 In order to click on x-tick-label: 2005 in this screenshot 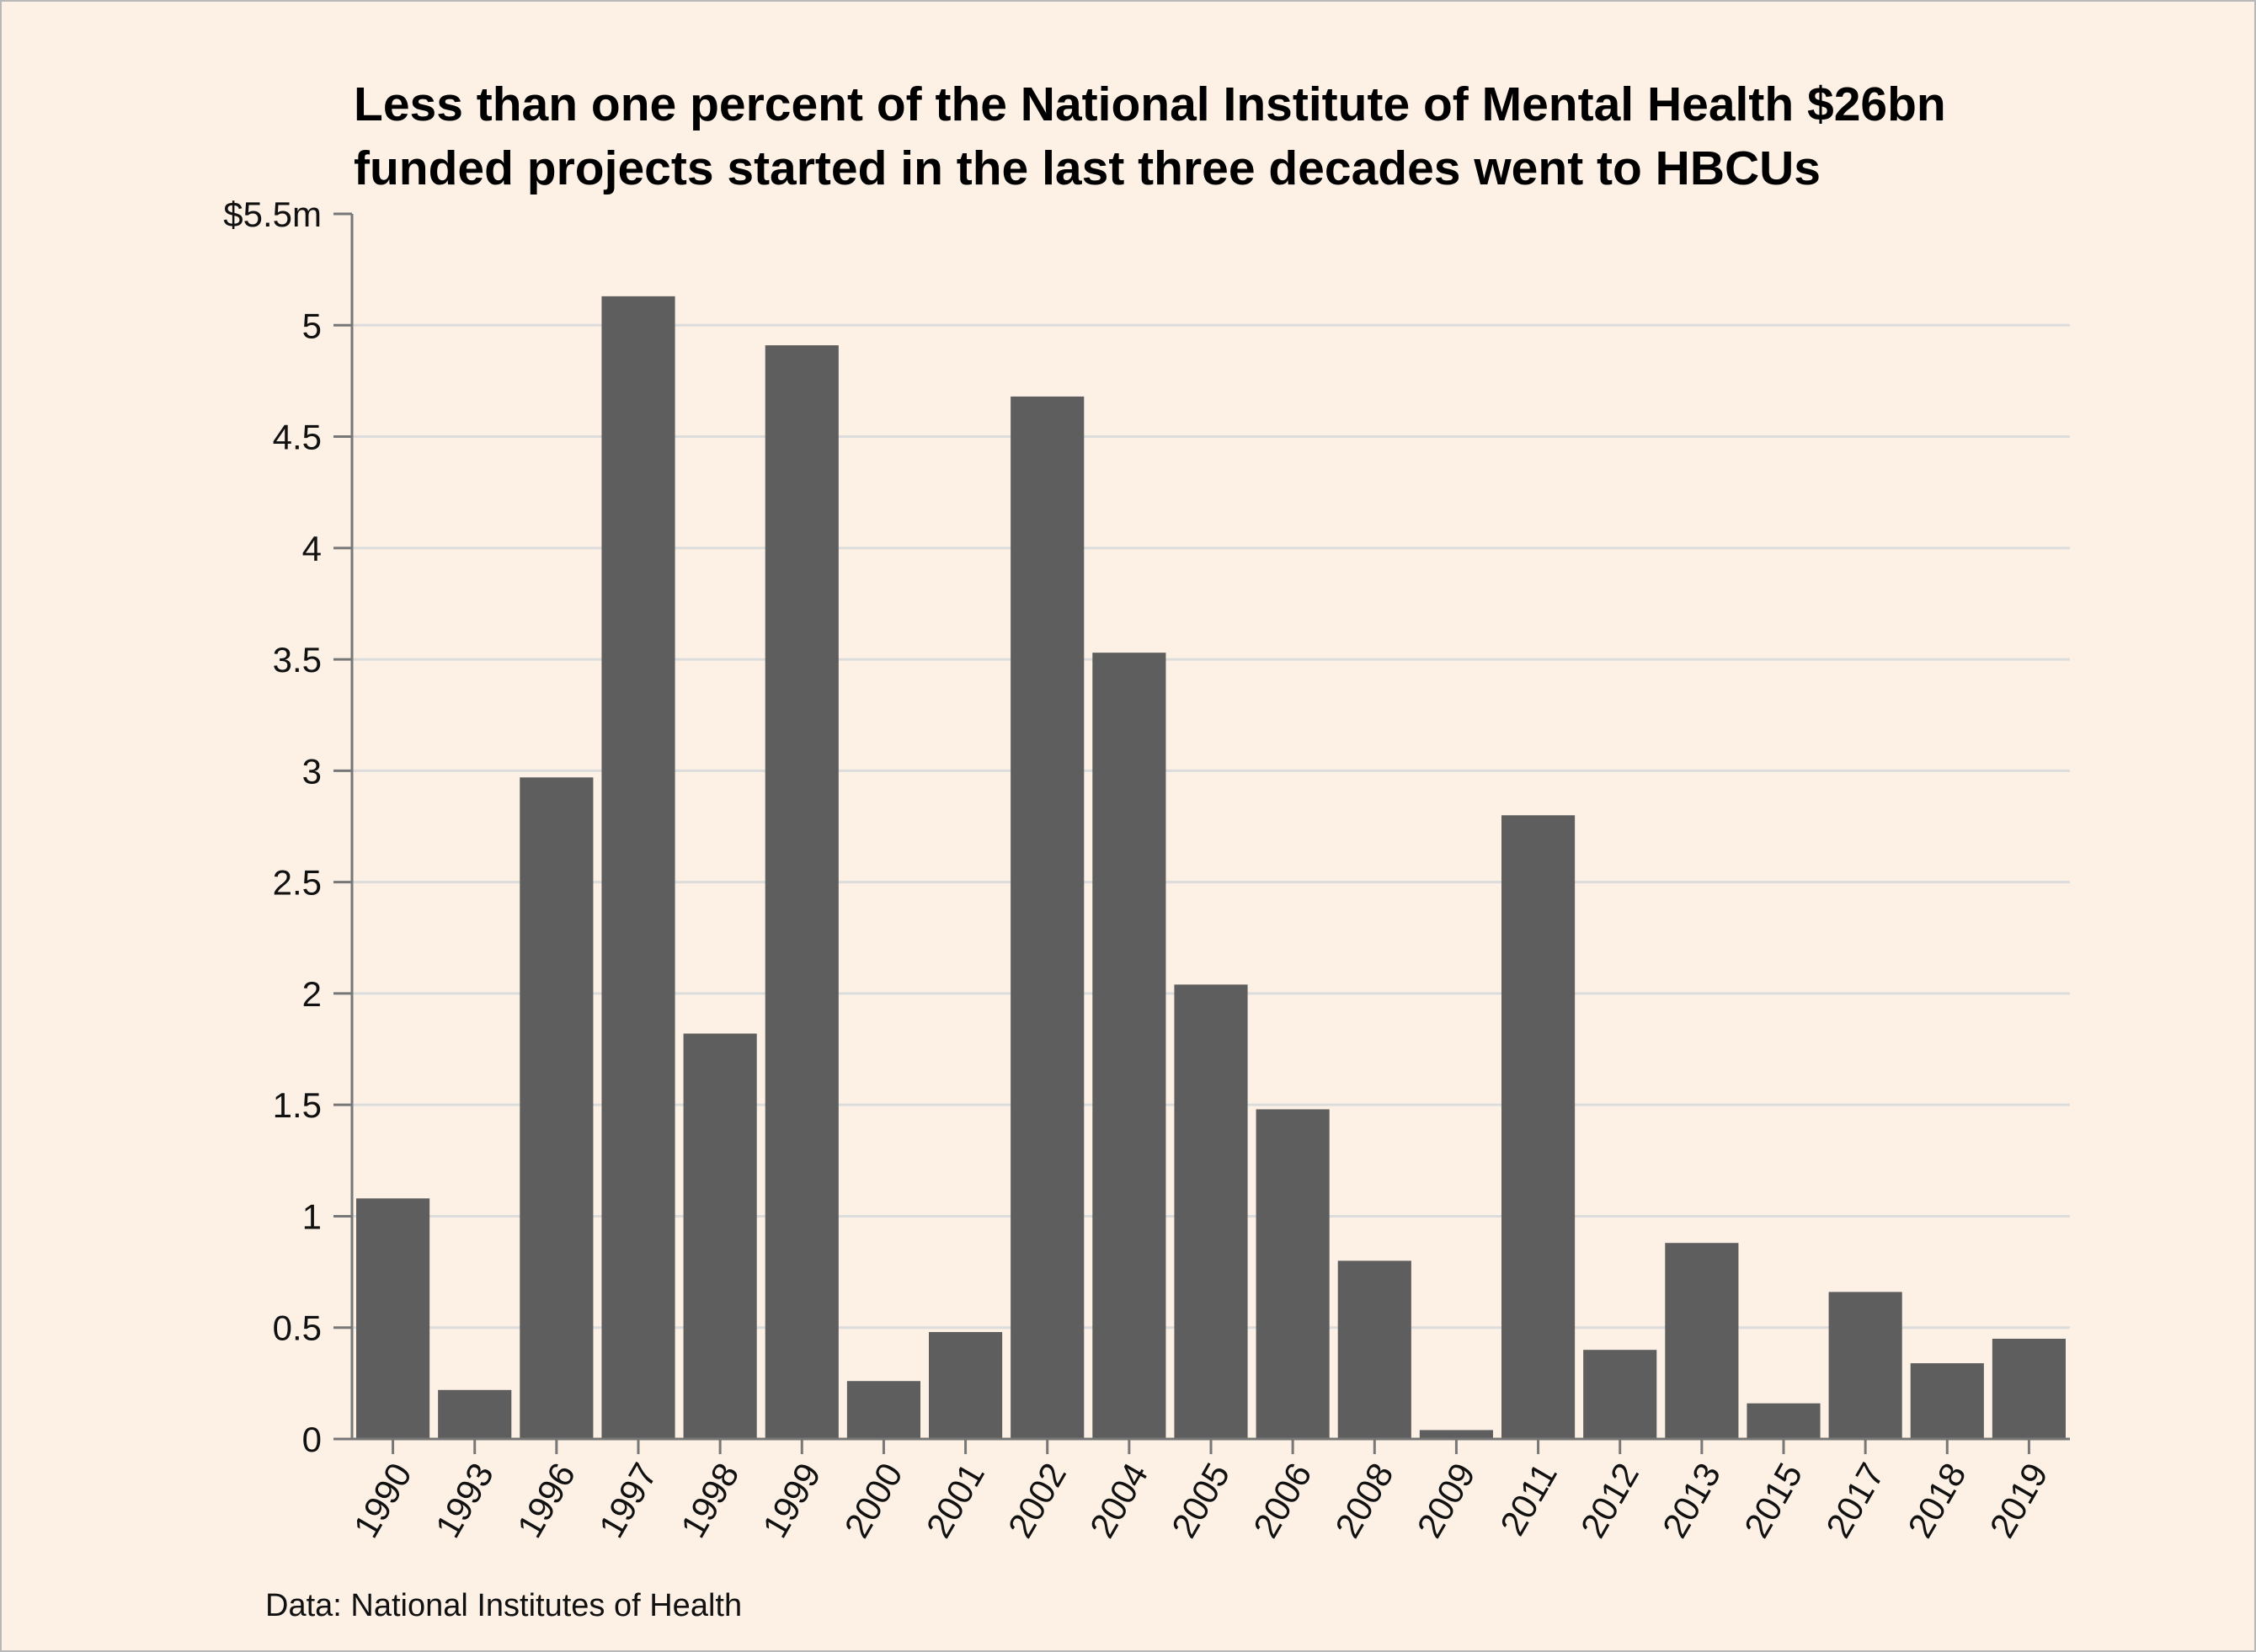, I will do `click(1200, 1500)`.